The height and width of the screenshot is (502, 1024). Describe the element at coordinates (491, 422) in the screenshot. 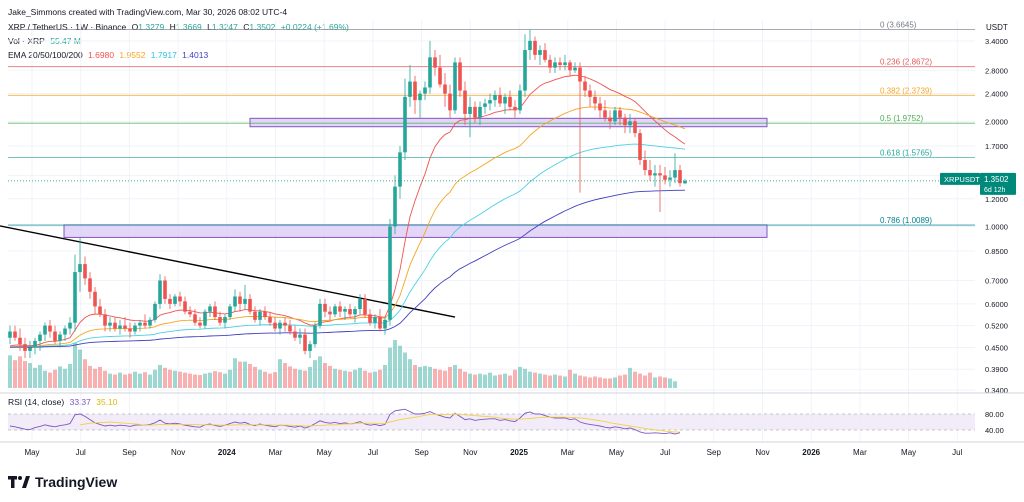

I see `rsi-band` at that location.